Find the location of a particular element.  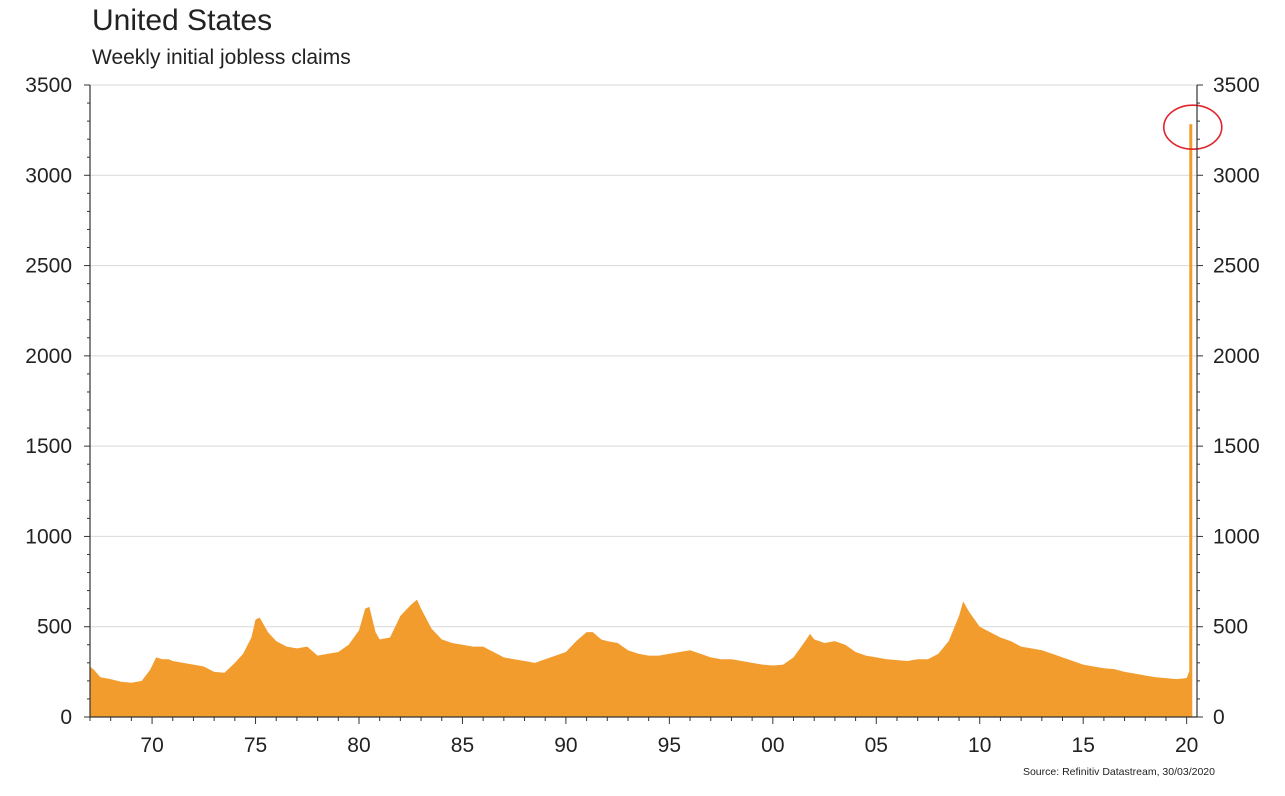

y-tick-label-right: 2000 is located at coordinates (1236, 356).